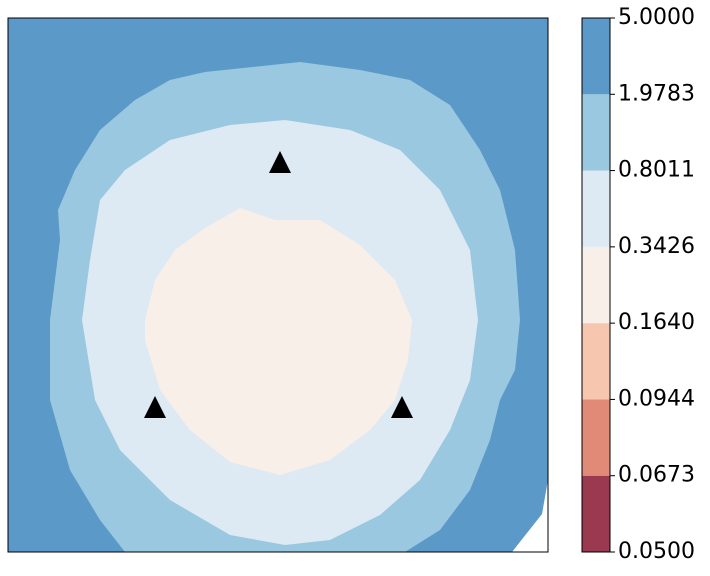 The height and width of the screenshot is (576, 710). What do you see at coordinates (656, 398) in the screenshot?
I see `colorbar-tick-label: 0.0944` at bounding box center [656, 398].